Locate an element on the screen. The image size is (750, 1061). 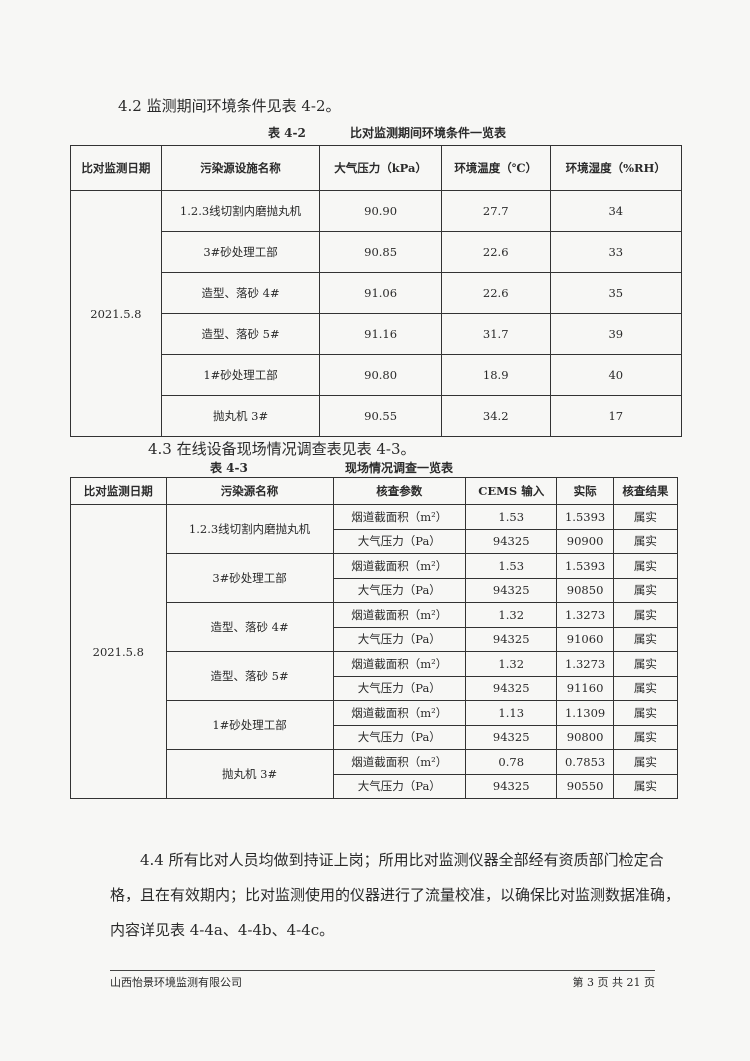
source-name-cell: 1.2.3线切割内磨抛丸机 is located at coordinates (249, 529).